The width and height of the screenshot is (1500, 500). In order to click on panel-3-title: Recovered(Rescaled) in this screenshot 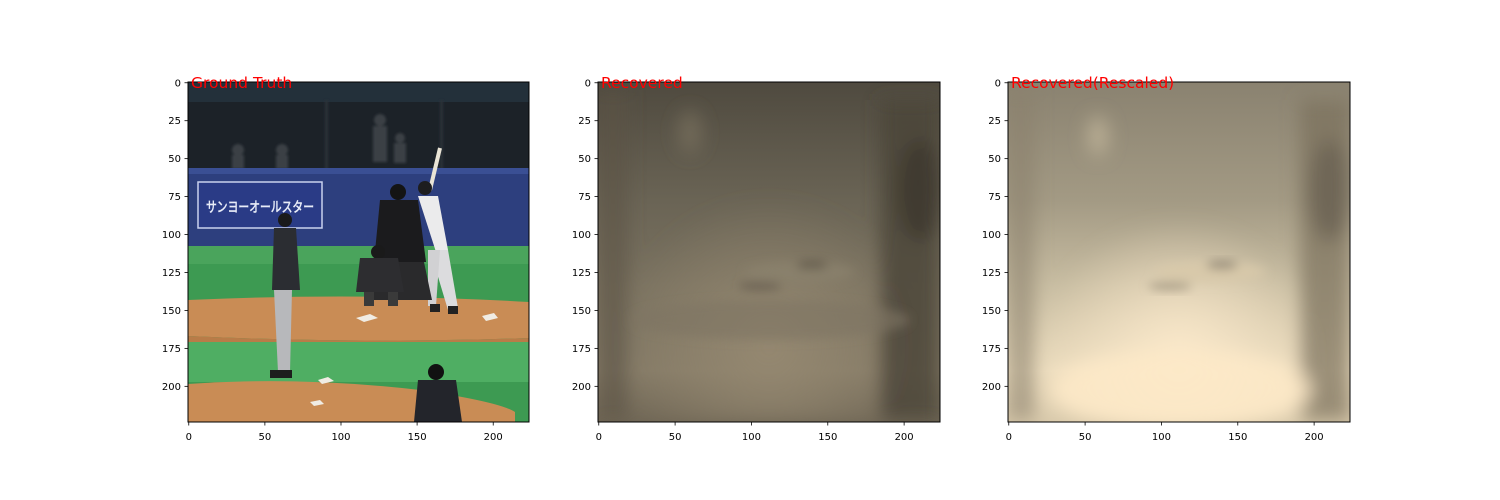, I will do `click(1092, 83)`.